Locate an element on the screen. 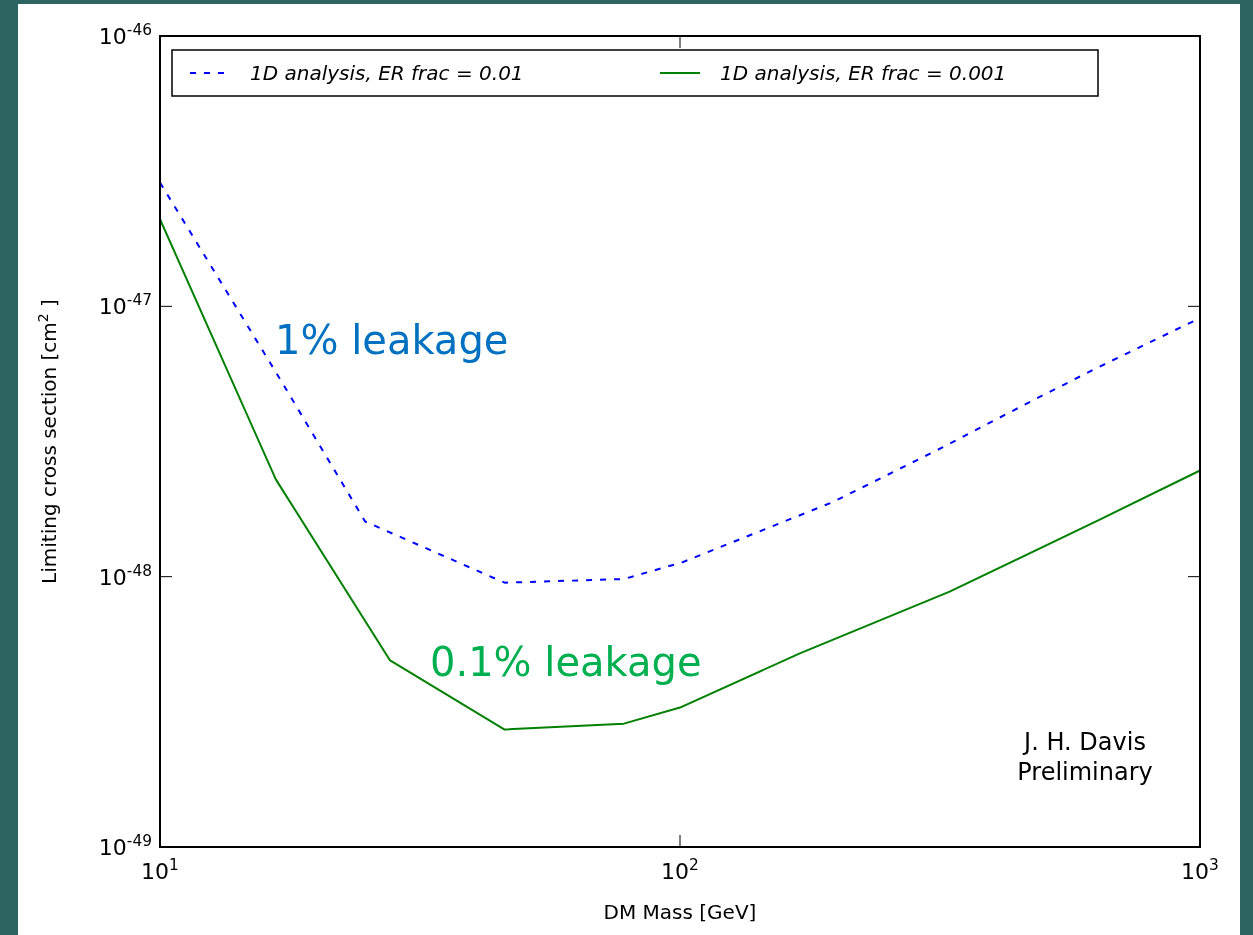 Image resolution: width=1253 pixels, height=935 pixels. y-tick-label: 10$^{-46}$ is located at coordinates (125, 35).